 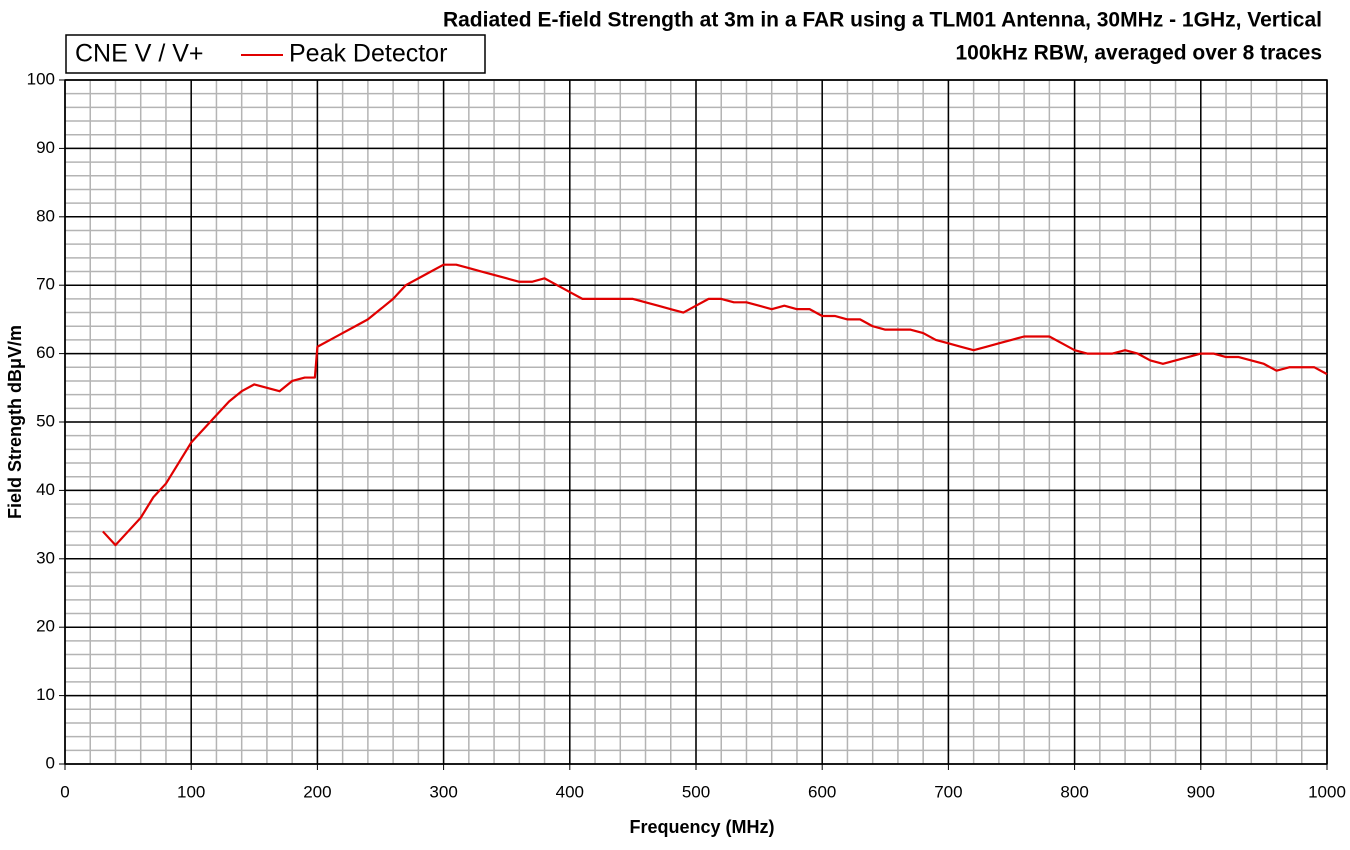 What do you see at coordinates (45, 694) in the screenshot?
I see `y-tick-label: 10` at bounding box center [45, 694].